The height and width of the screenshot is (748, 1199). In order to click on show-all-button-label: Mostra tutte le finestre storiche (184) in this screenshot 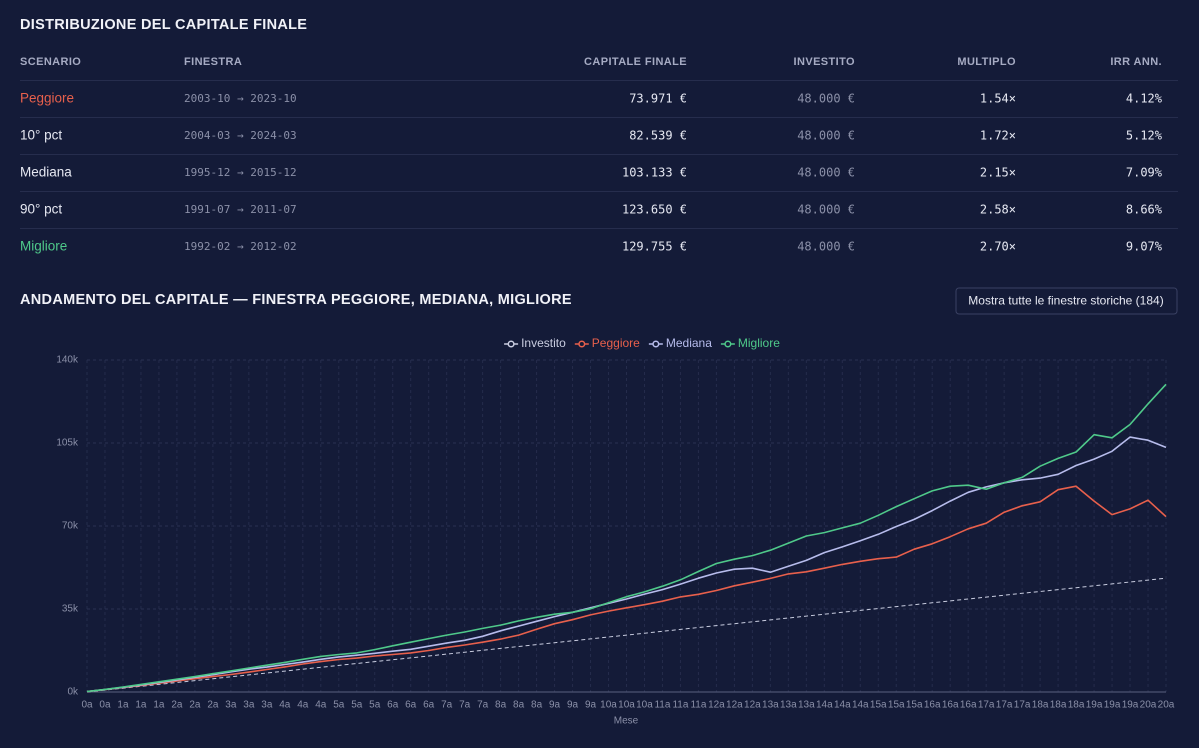, I will do `click(1065, 301)`.